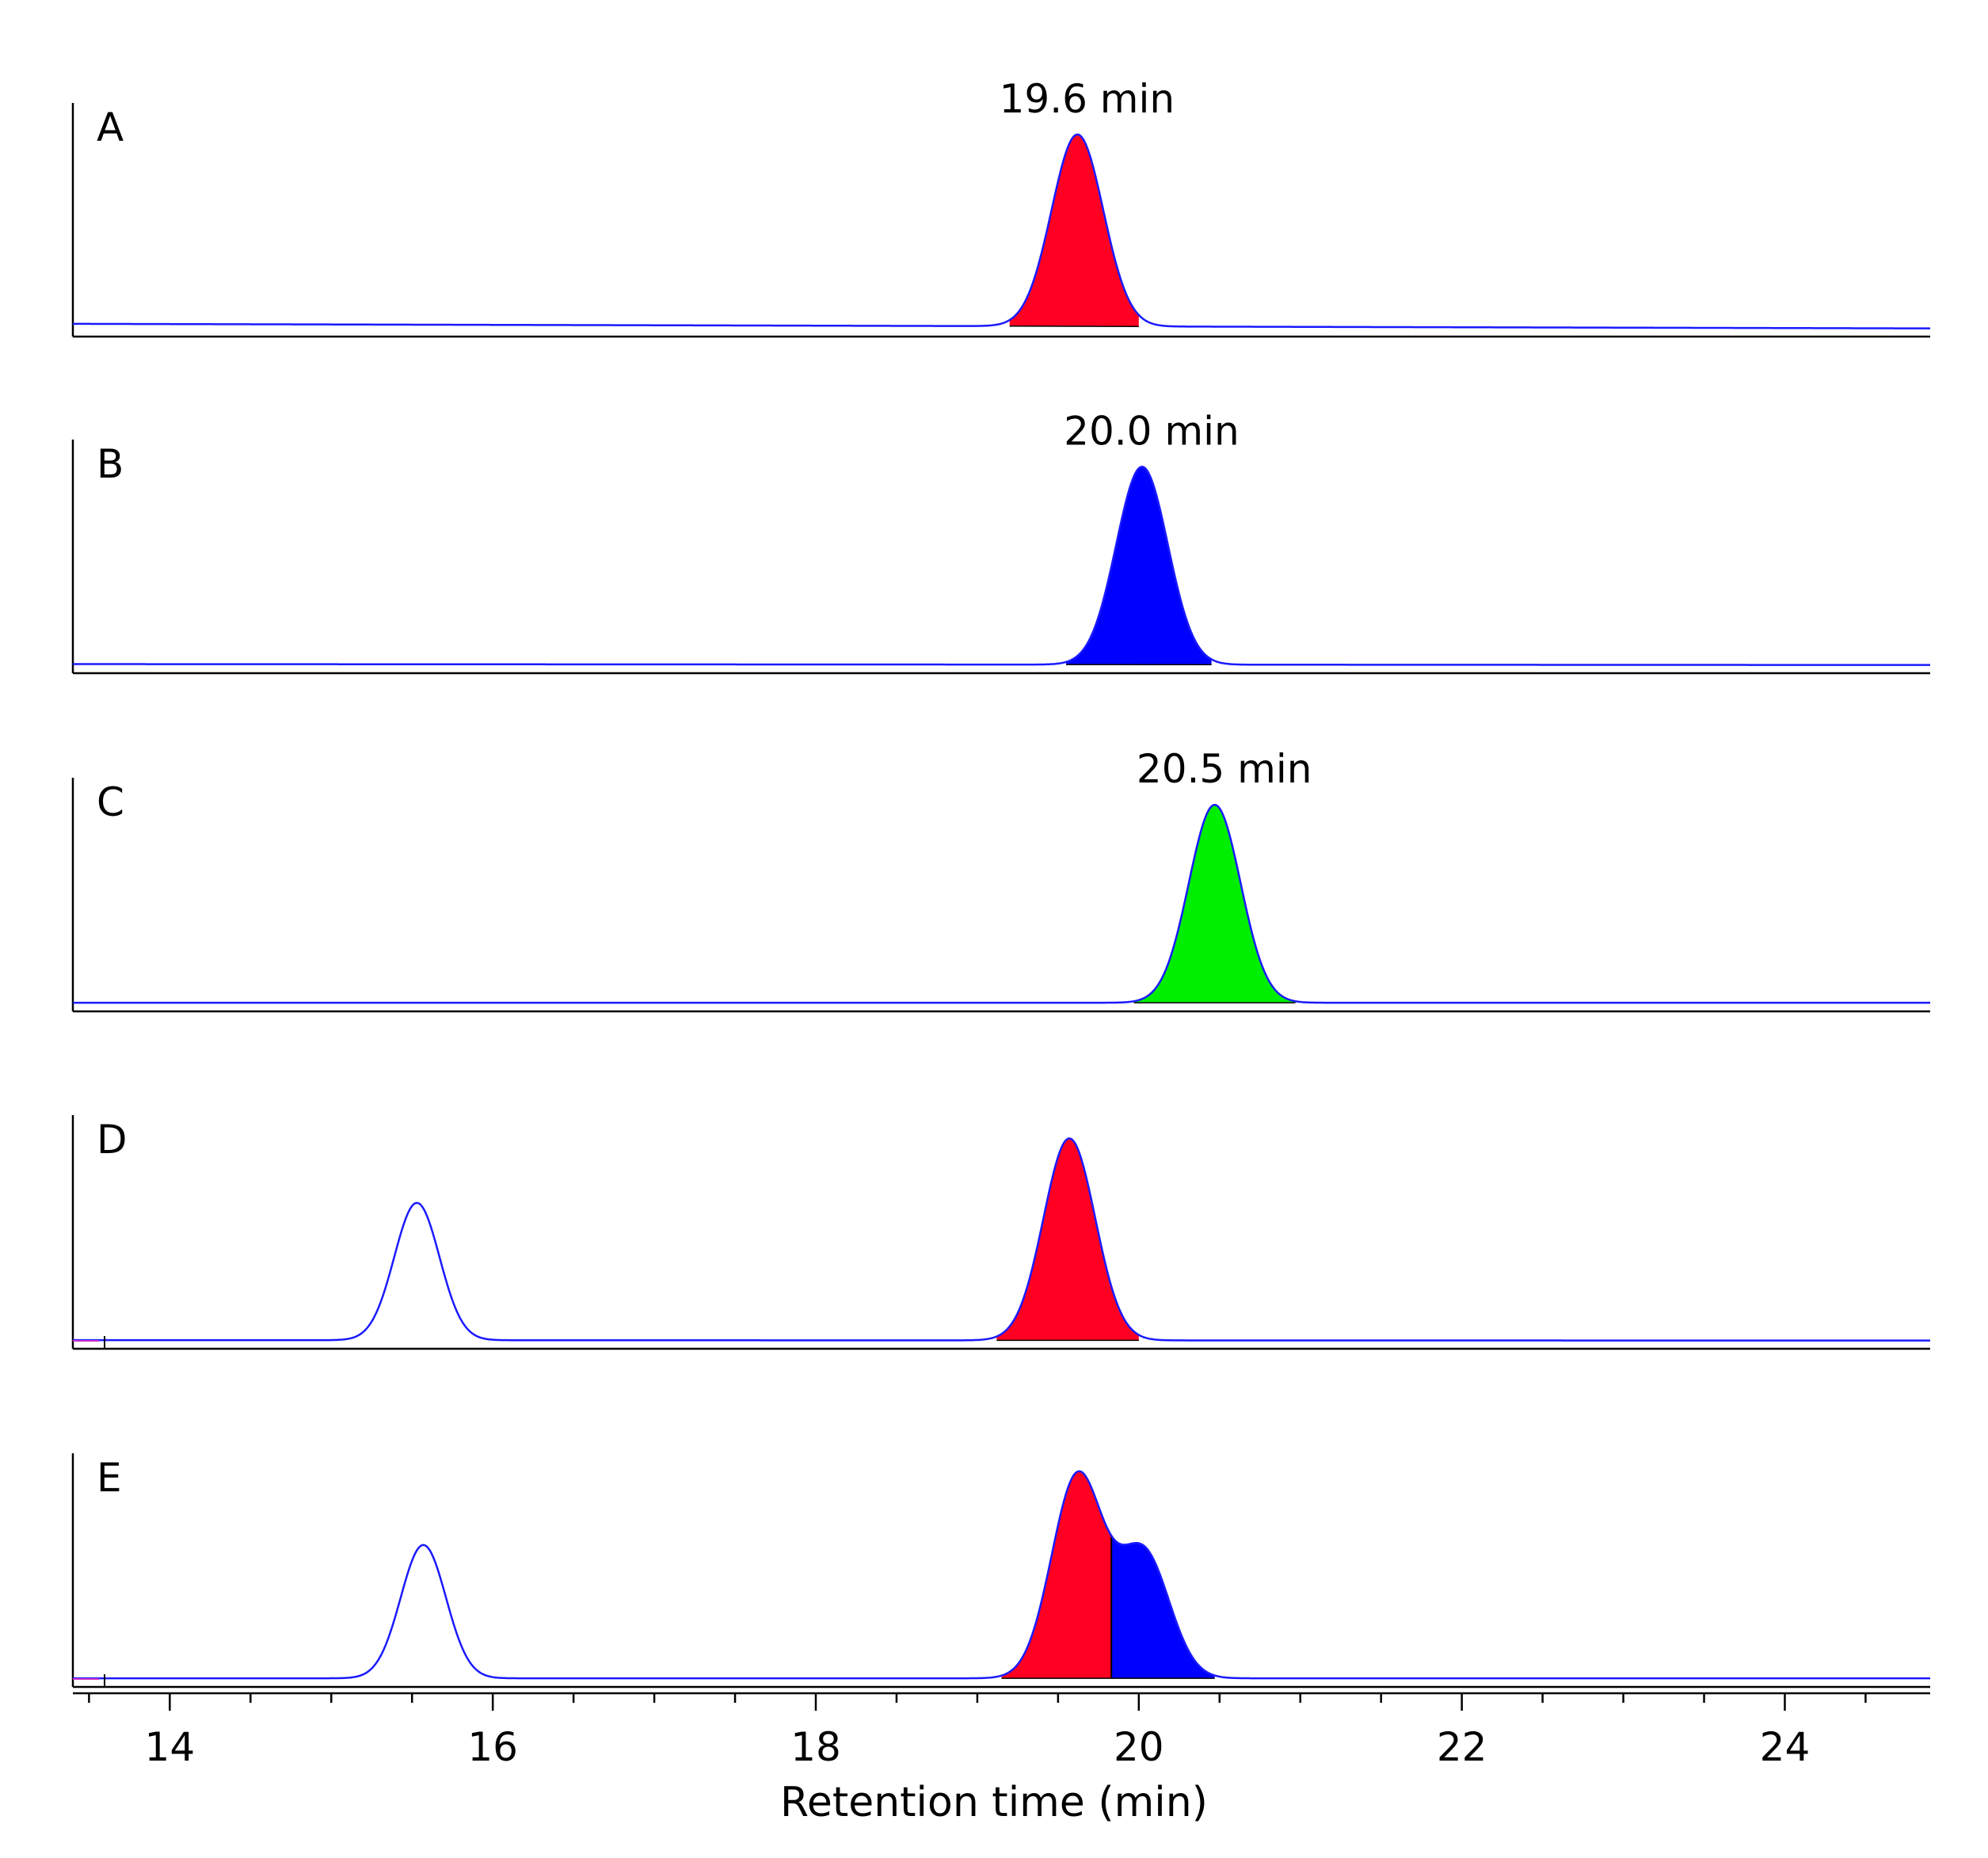 The image size is (1988, 1858). I want to click on panel-letter: B, so click(111, 464).